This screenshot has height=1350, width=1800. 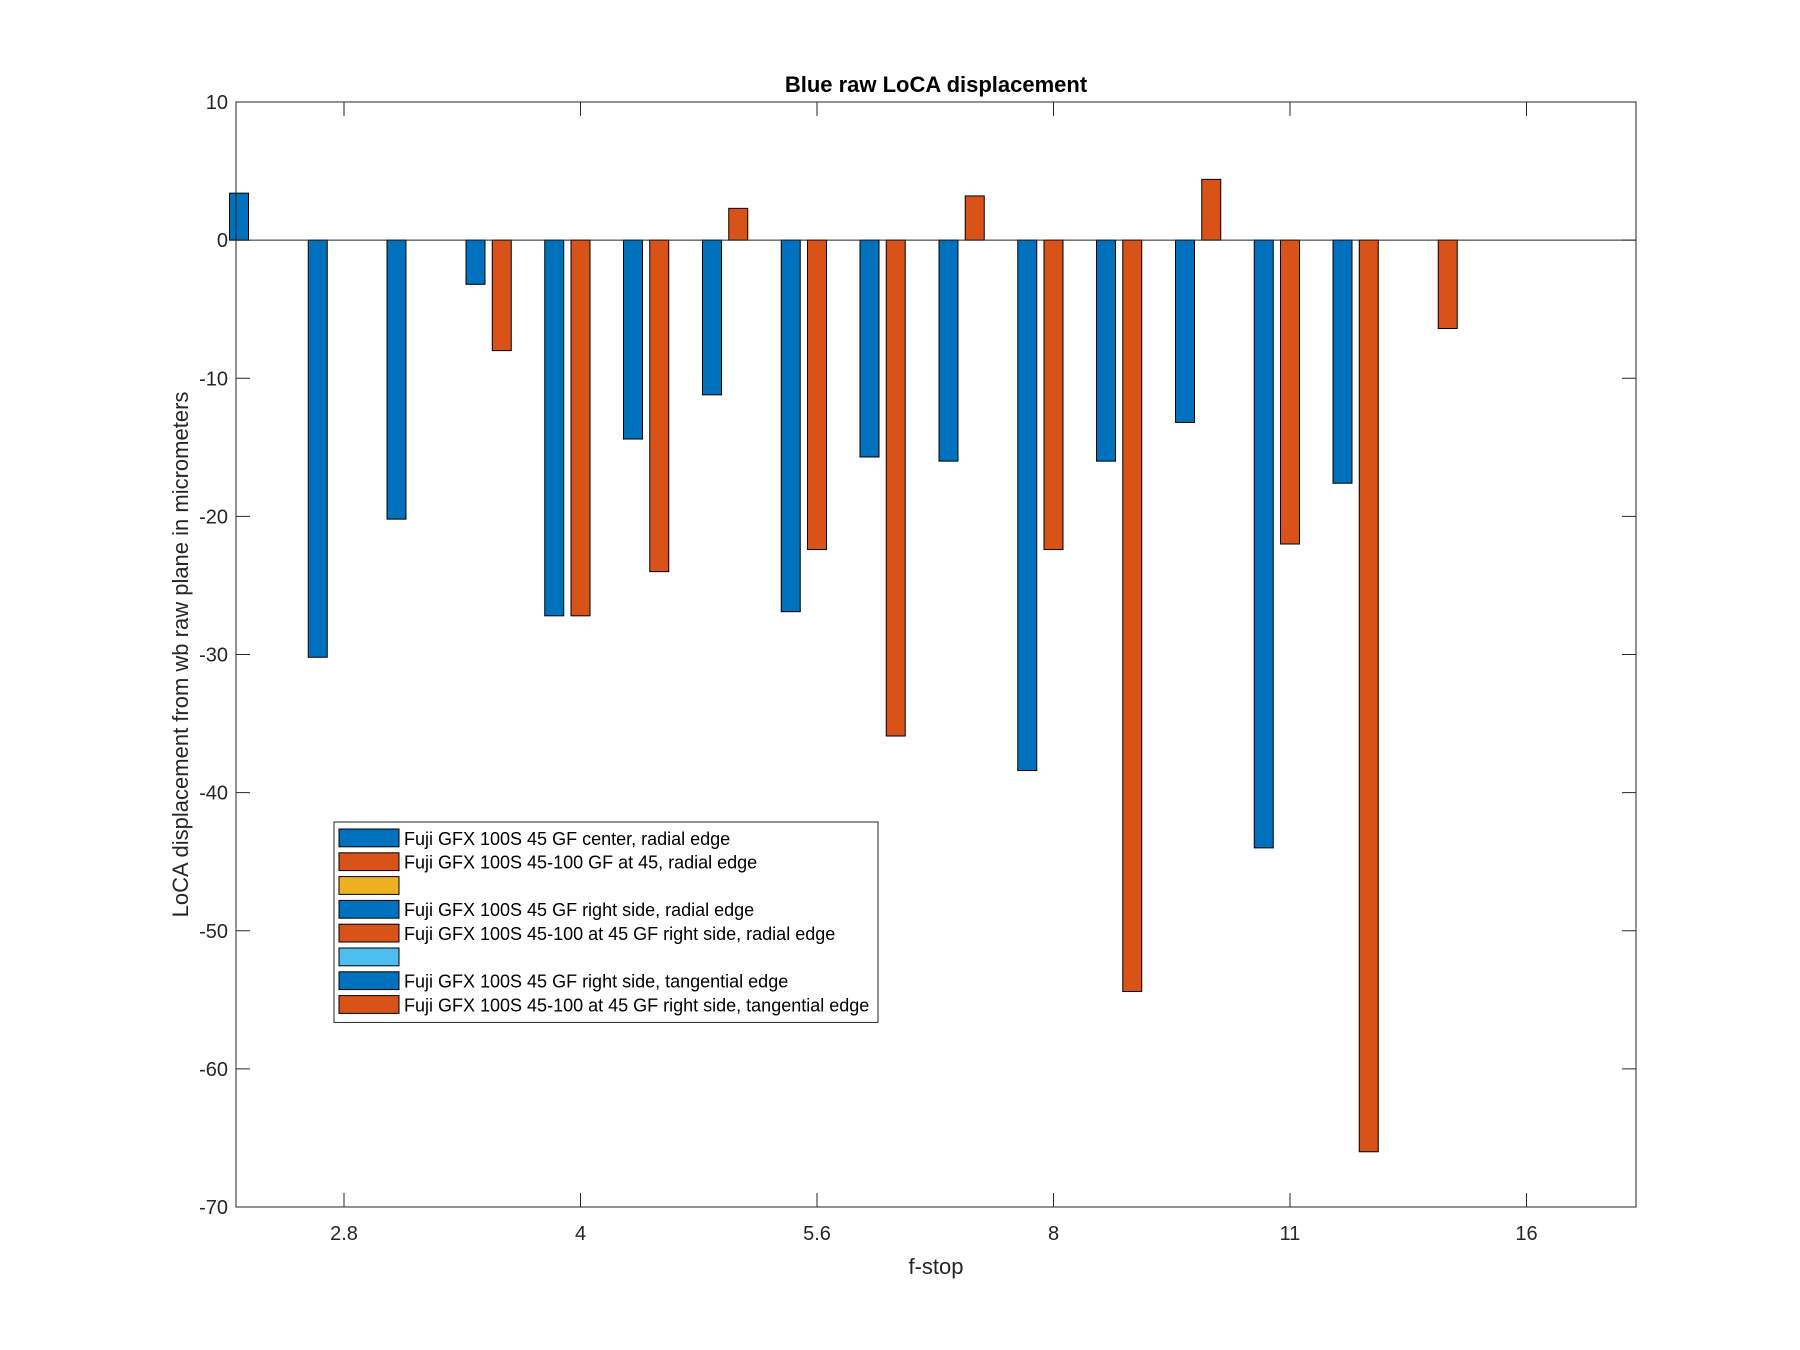 I want to click on y-tick-label: -50, so click(x=213, y=932).